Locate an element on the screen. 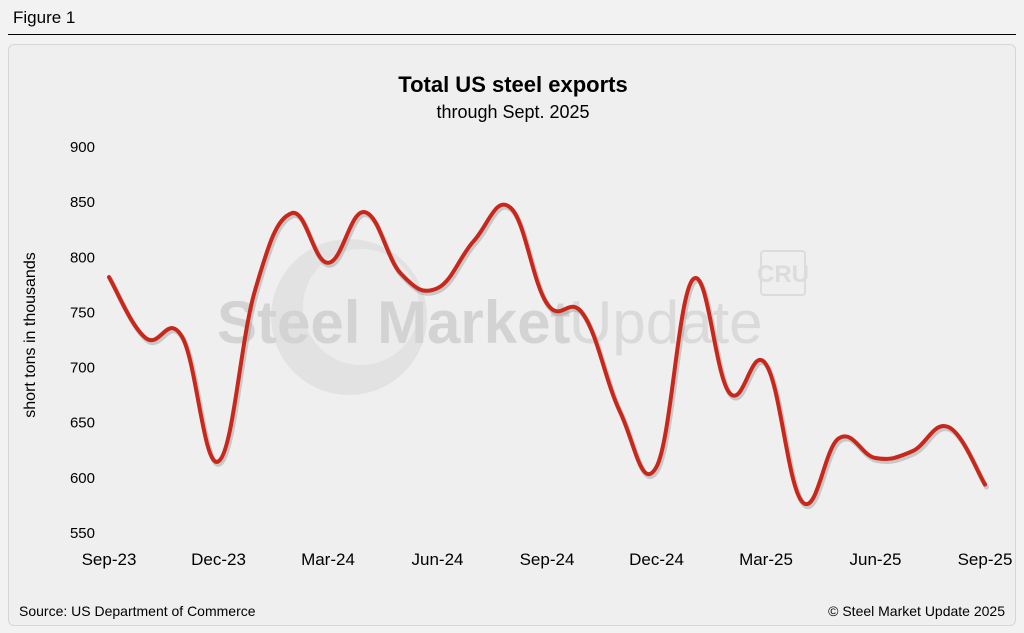 The width and height of the screenshot is (1024, 633). y-tick-label: 650 is located at coordinates (82, 423).